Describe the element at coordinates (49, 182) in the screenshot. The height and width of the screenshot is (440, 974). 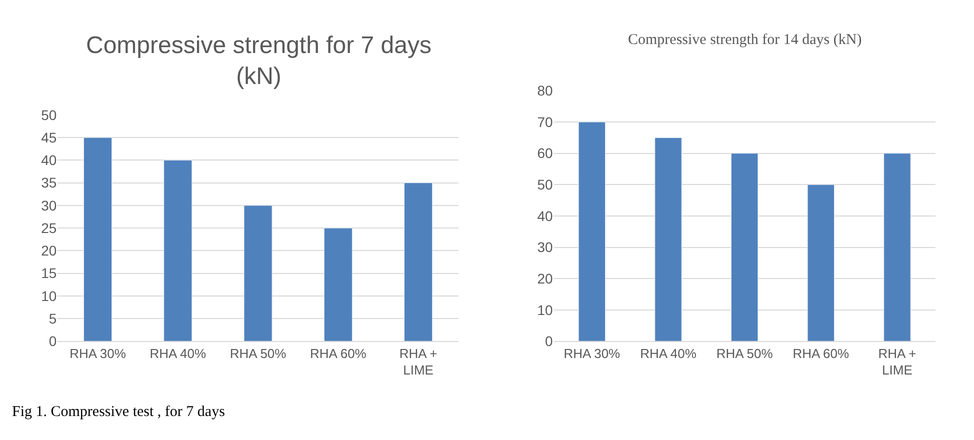
I see `y-tick-label: 35` at that location.